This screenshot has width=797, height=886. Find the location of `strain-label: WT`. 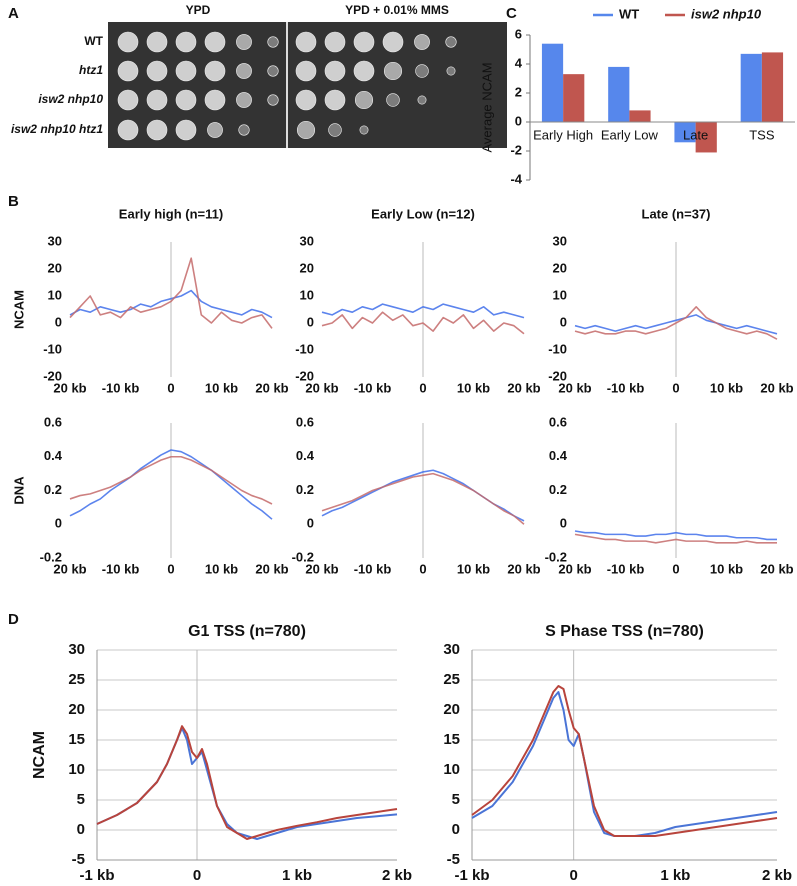

strain-label: WT is located at coordinates (93, 41).